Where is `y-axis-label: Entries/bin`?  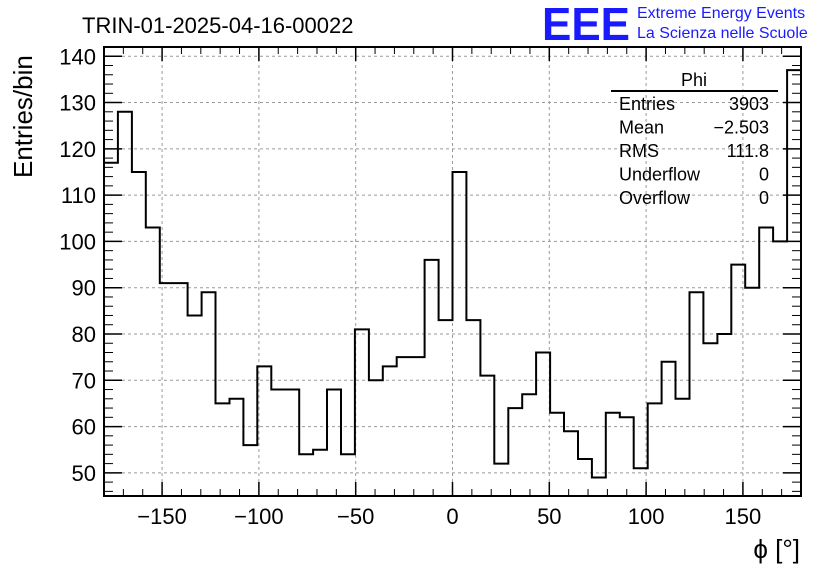
y-axis-label: Entries/bin is located at coordinates (23, 116).